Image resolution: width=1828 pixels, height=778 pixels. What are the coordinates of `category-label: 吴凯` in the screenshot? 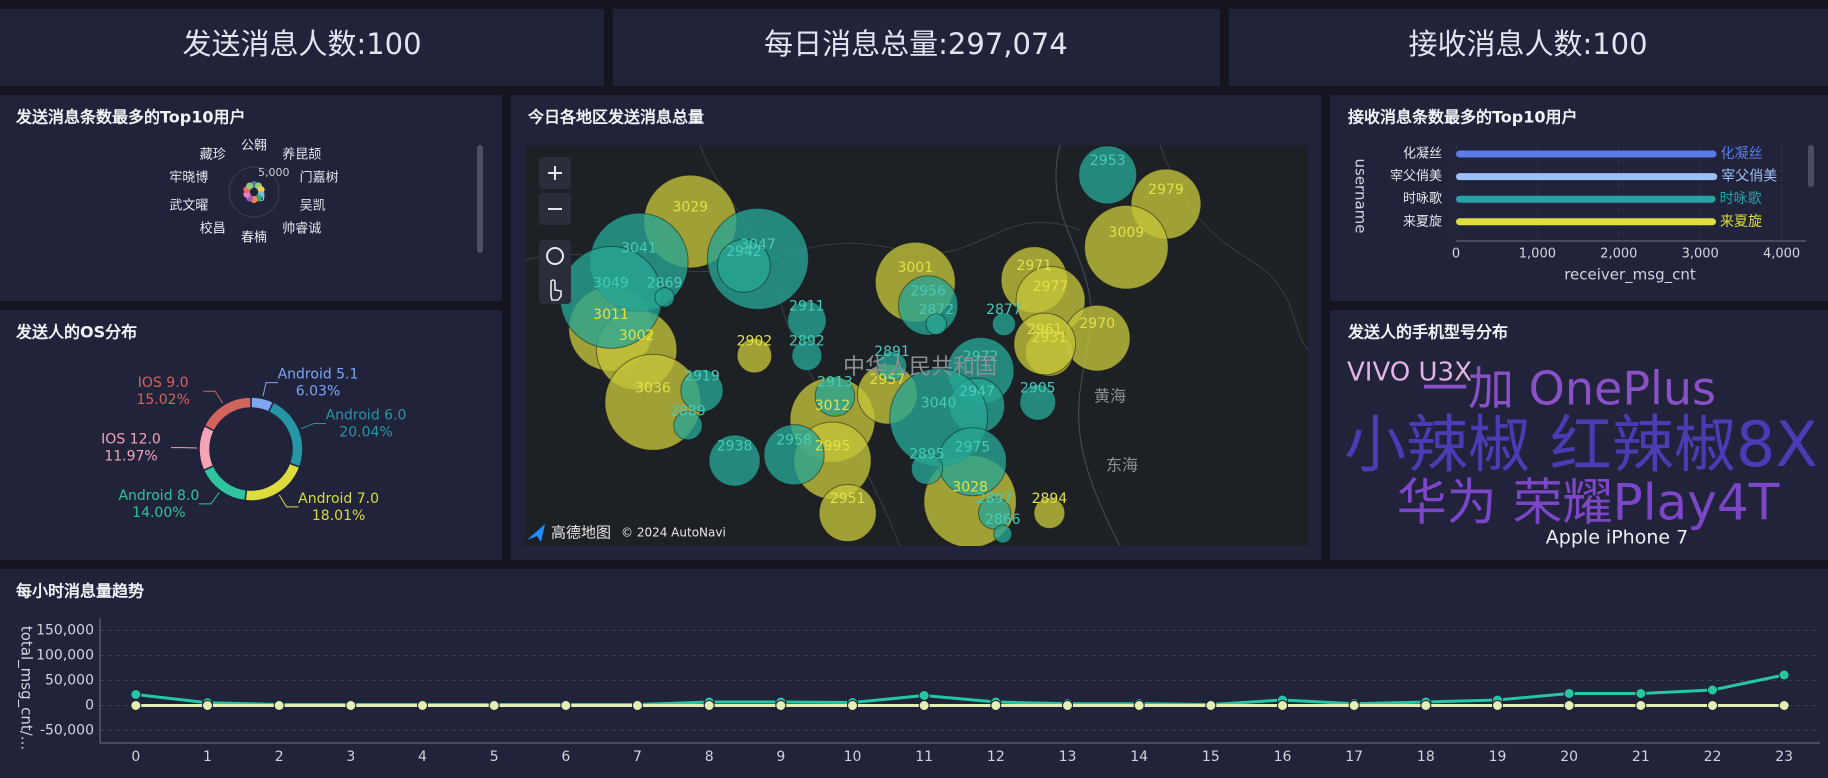 It's located at (313, 206).